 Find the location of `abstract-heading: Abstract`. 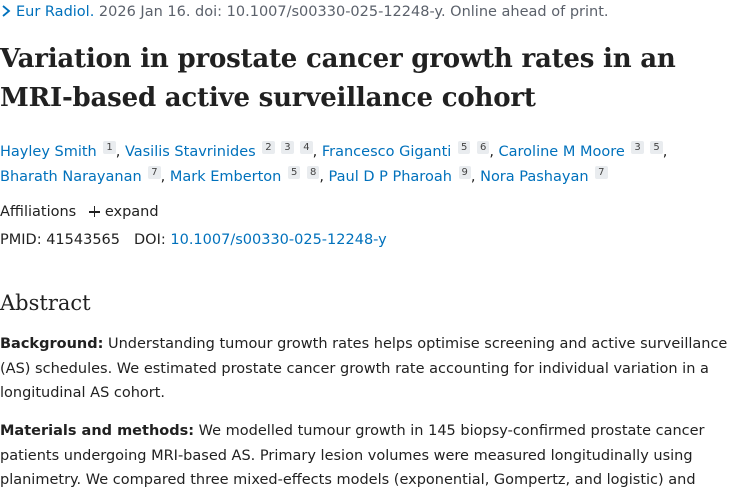

abstract-heading: Abstract is located at coordinates (45, 303).